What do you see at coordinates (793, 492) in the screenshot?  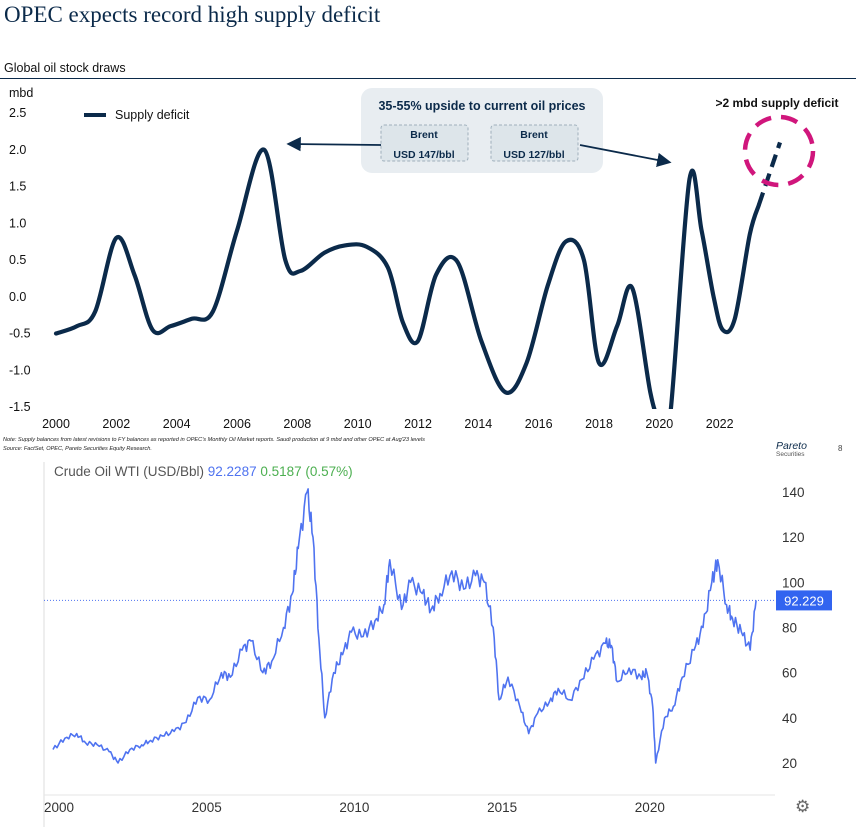 I see `y-tick-label: 140` at bounding box center [793, 492].